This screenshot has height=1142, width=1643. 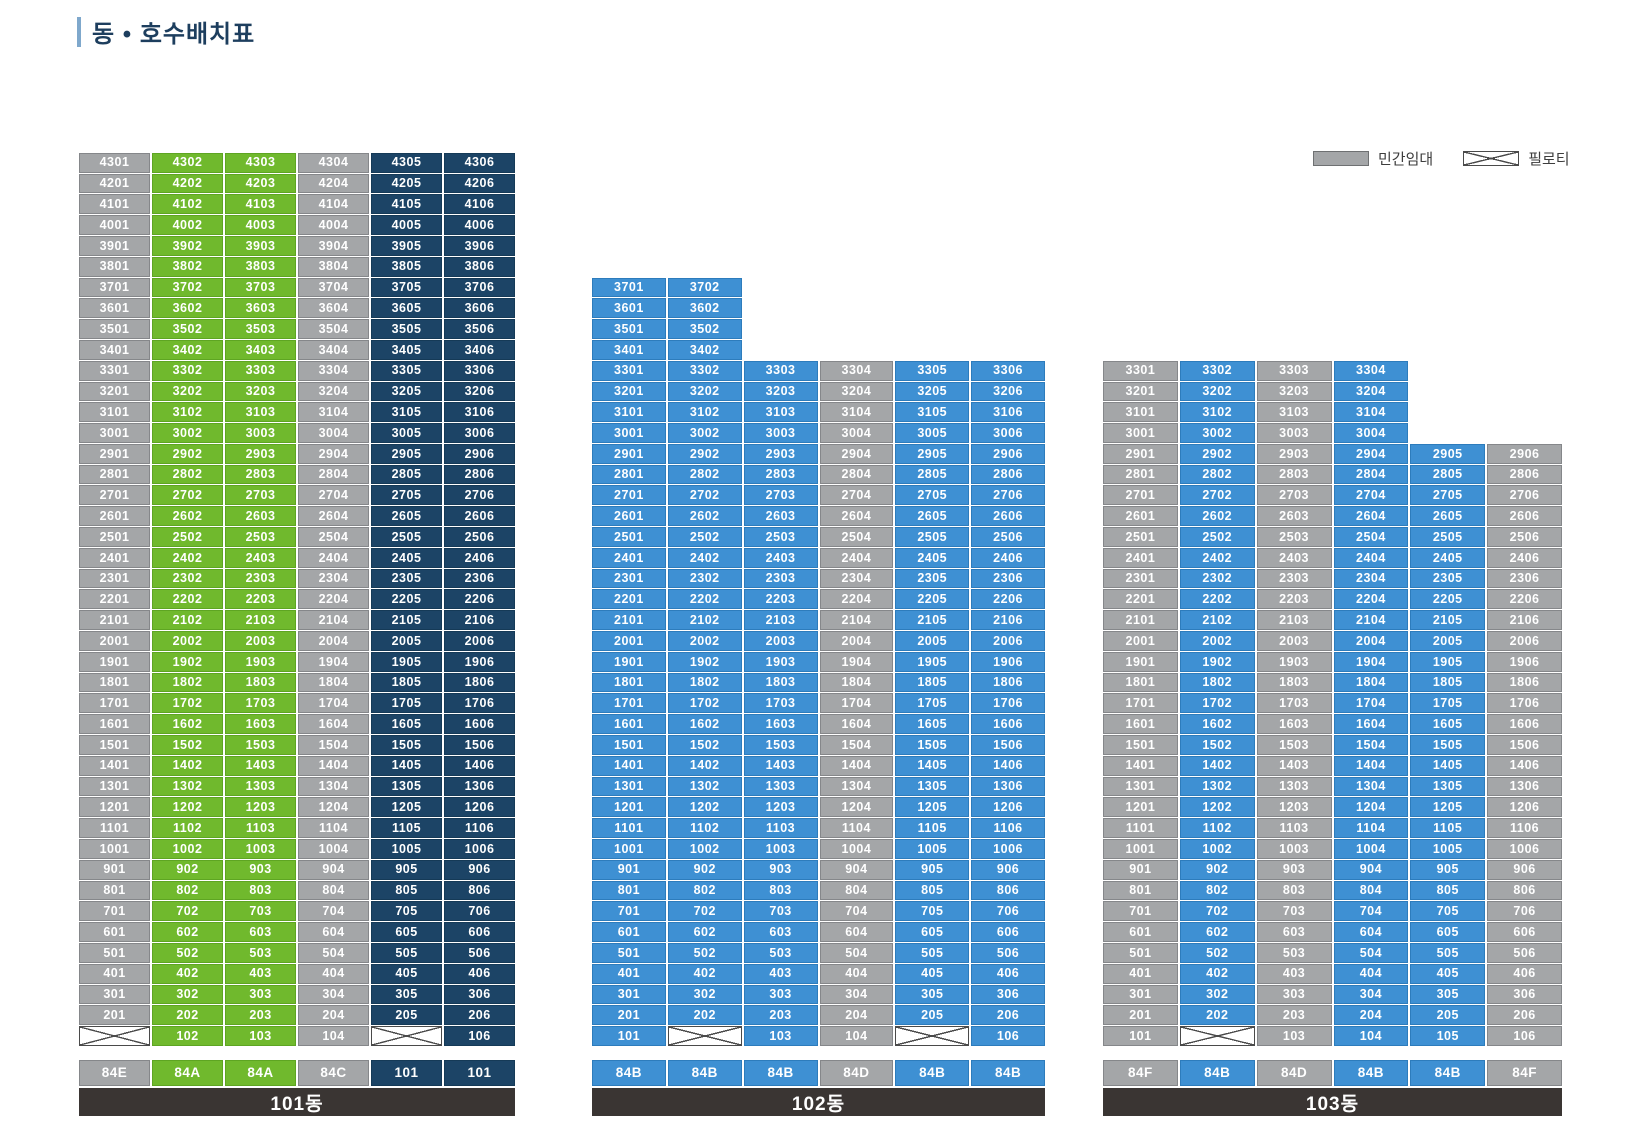 I want to click on unit-cell: 3702, so click(x=187, y=287).